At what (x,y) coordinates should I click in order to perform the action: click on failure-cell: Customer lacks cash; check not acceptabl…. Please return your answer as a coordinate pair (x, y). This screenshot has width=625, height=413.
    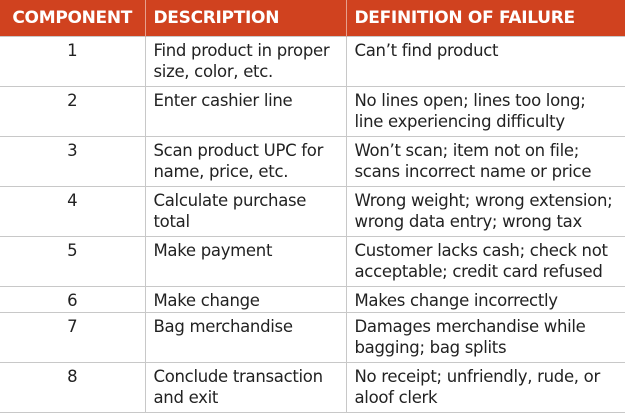
    Looking at the image, I should click on (485, 261).